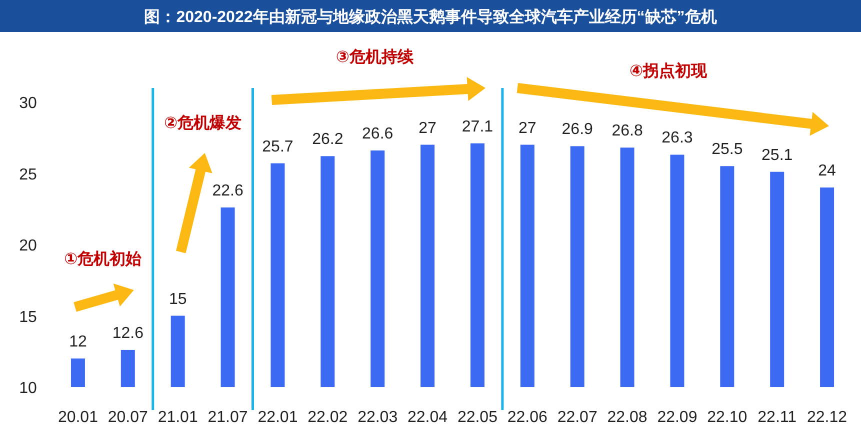 Image resolution: width=861 pixels, height=432 pixels. What do you see at coordinates (203, 123) in the screenshot?
I see `annotation: ②危机爆发` at bounding box center [203, 123].